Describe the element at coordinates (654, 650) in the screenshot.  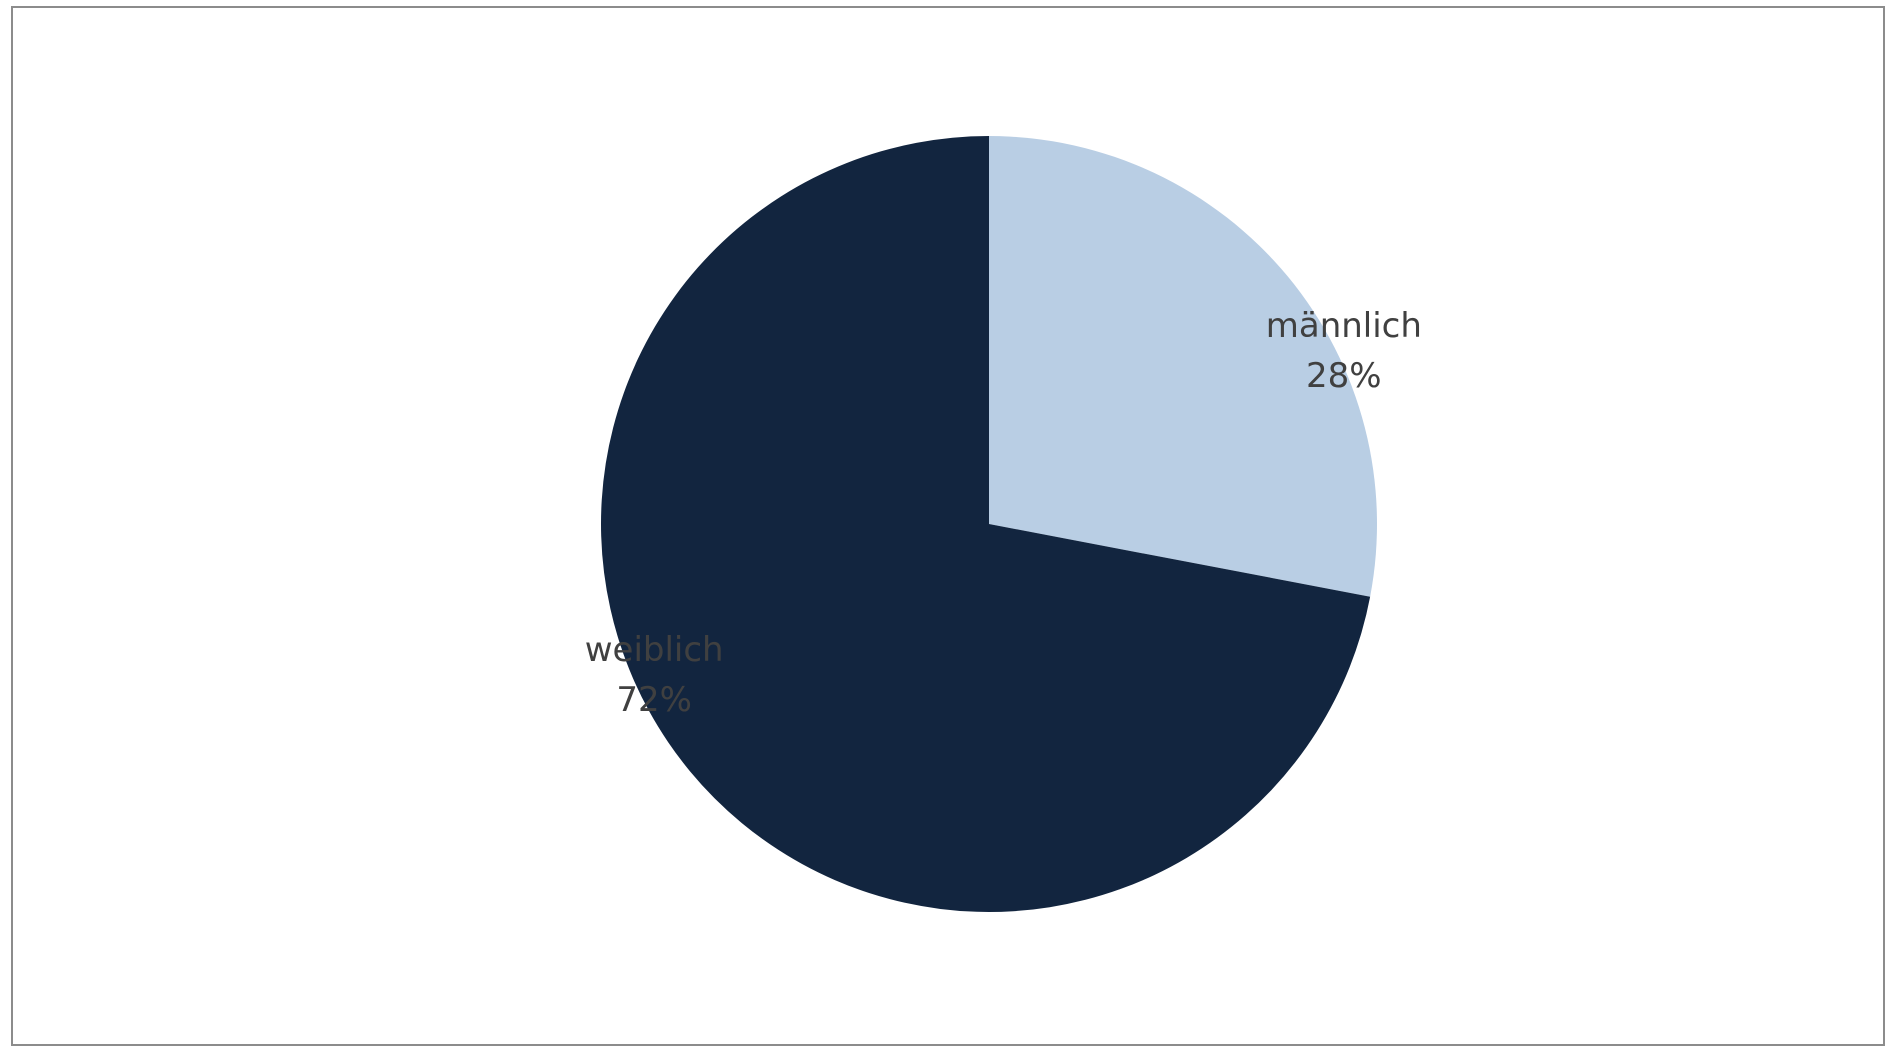
I see `slice-label-name-1: weiblich` at that location.